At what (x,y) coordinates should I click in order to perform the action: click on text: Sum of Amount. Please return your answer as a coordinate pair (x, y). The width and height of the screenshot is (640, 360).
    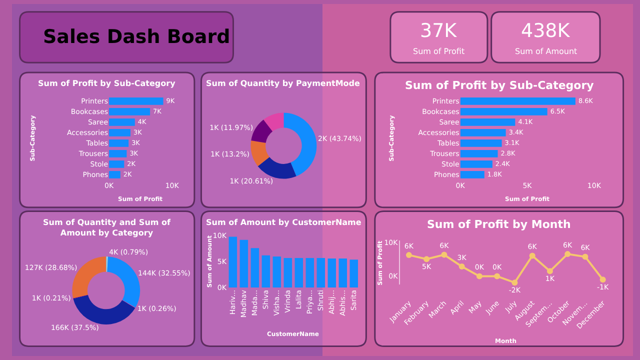
    Looking at the image, I should click on (546, 51).